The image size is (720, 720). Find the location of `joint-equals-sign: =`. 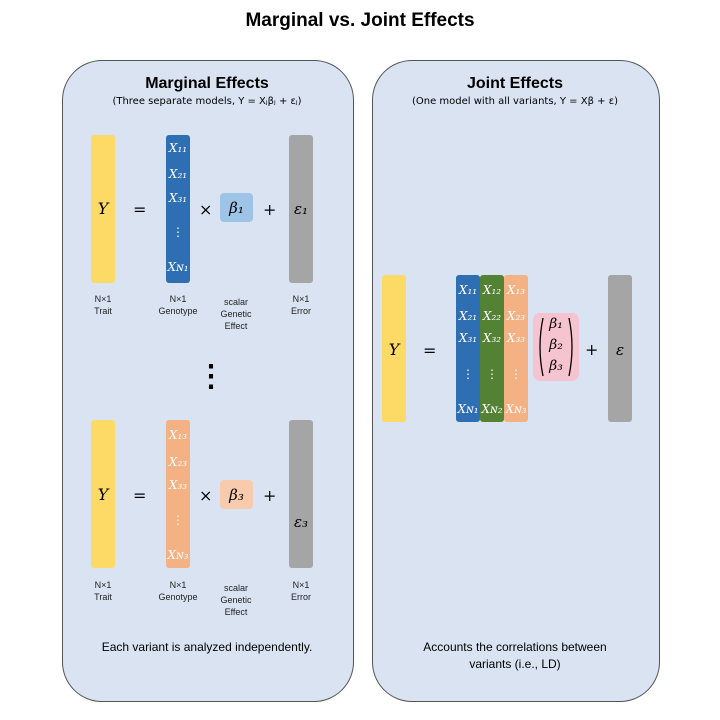

joint-equals-sign: = is located at coordinates (430, 350).